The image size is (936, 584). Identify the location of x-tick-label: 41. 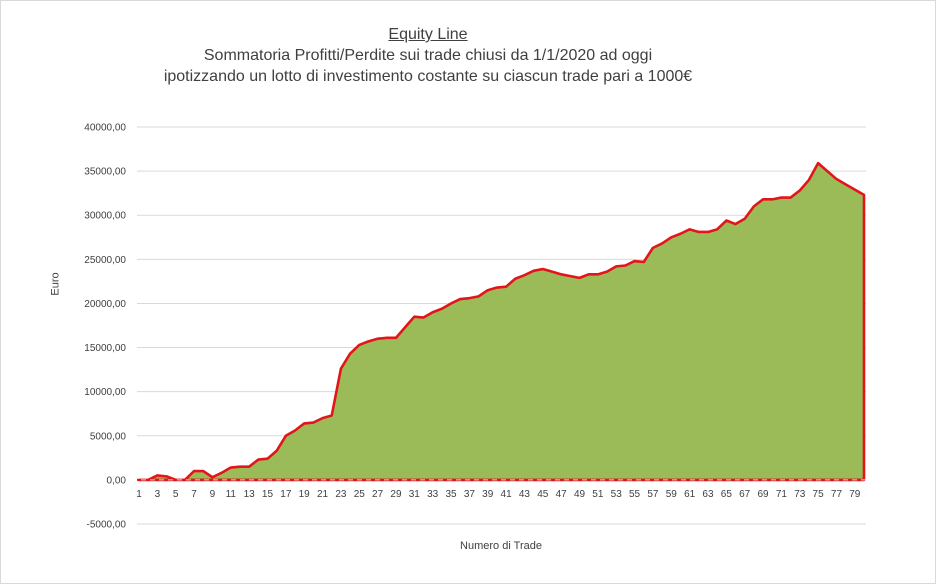
(507, 494).